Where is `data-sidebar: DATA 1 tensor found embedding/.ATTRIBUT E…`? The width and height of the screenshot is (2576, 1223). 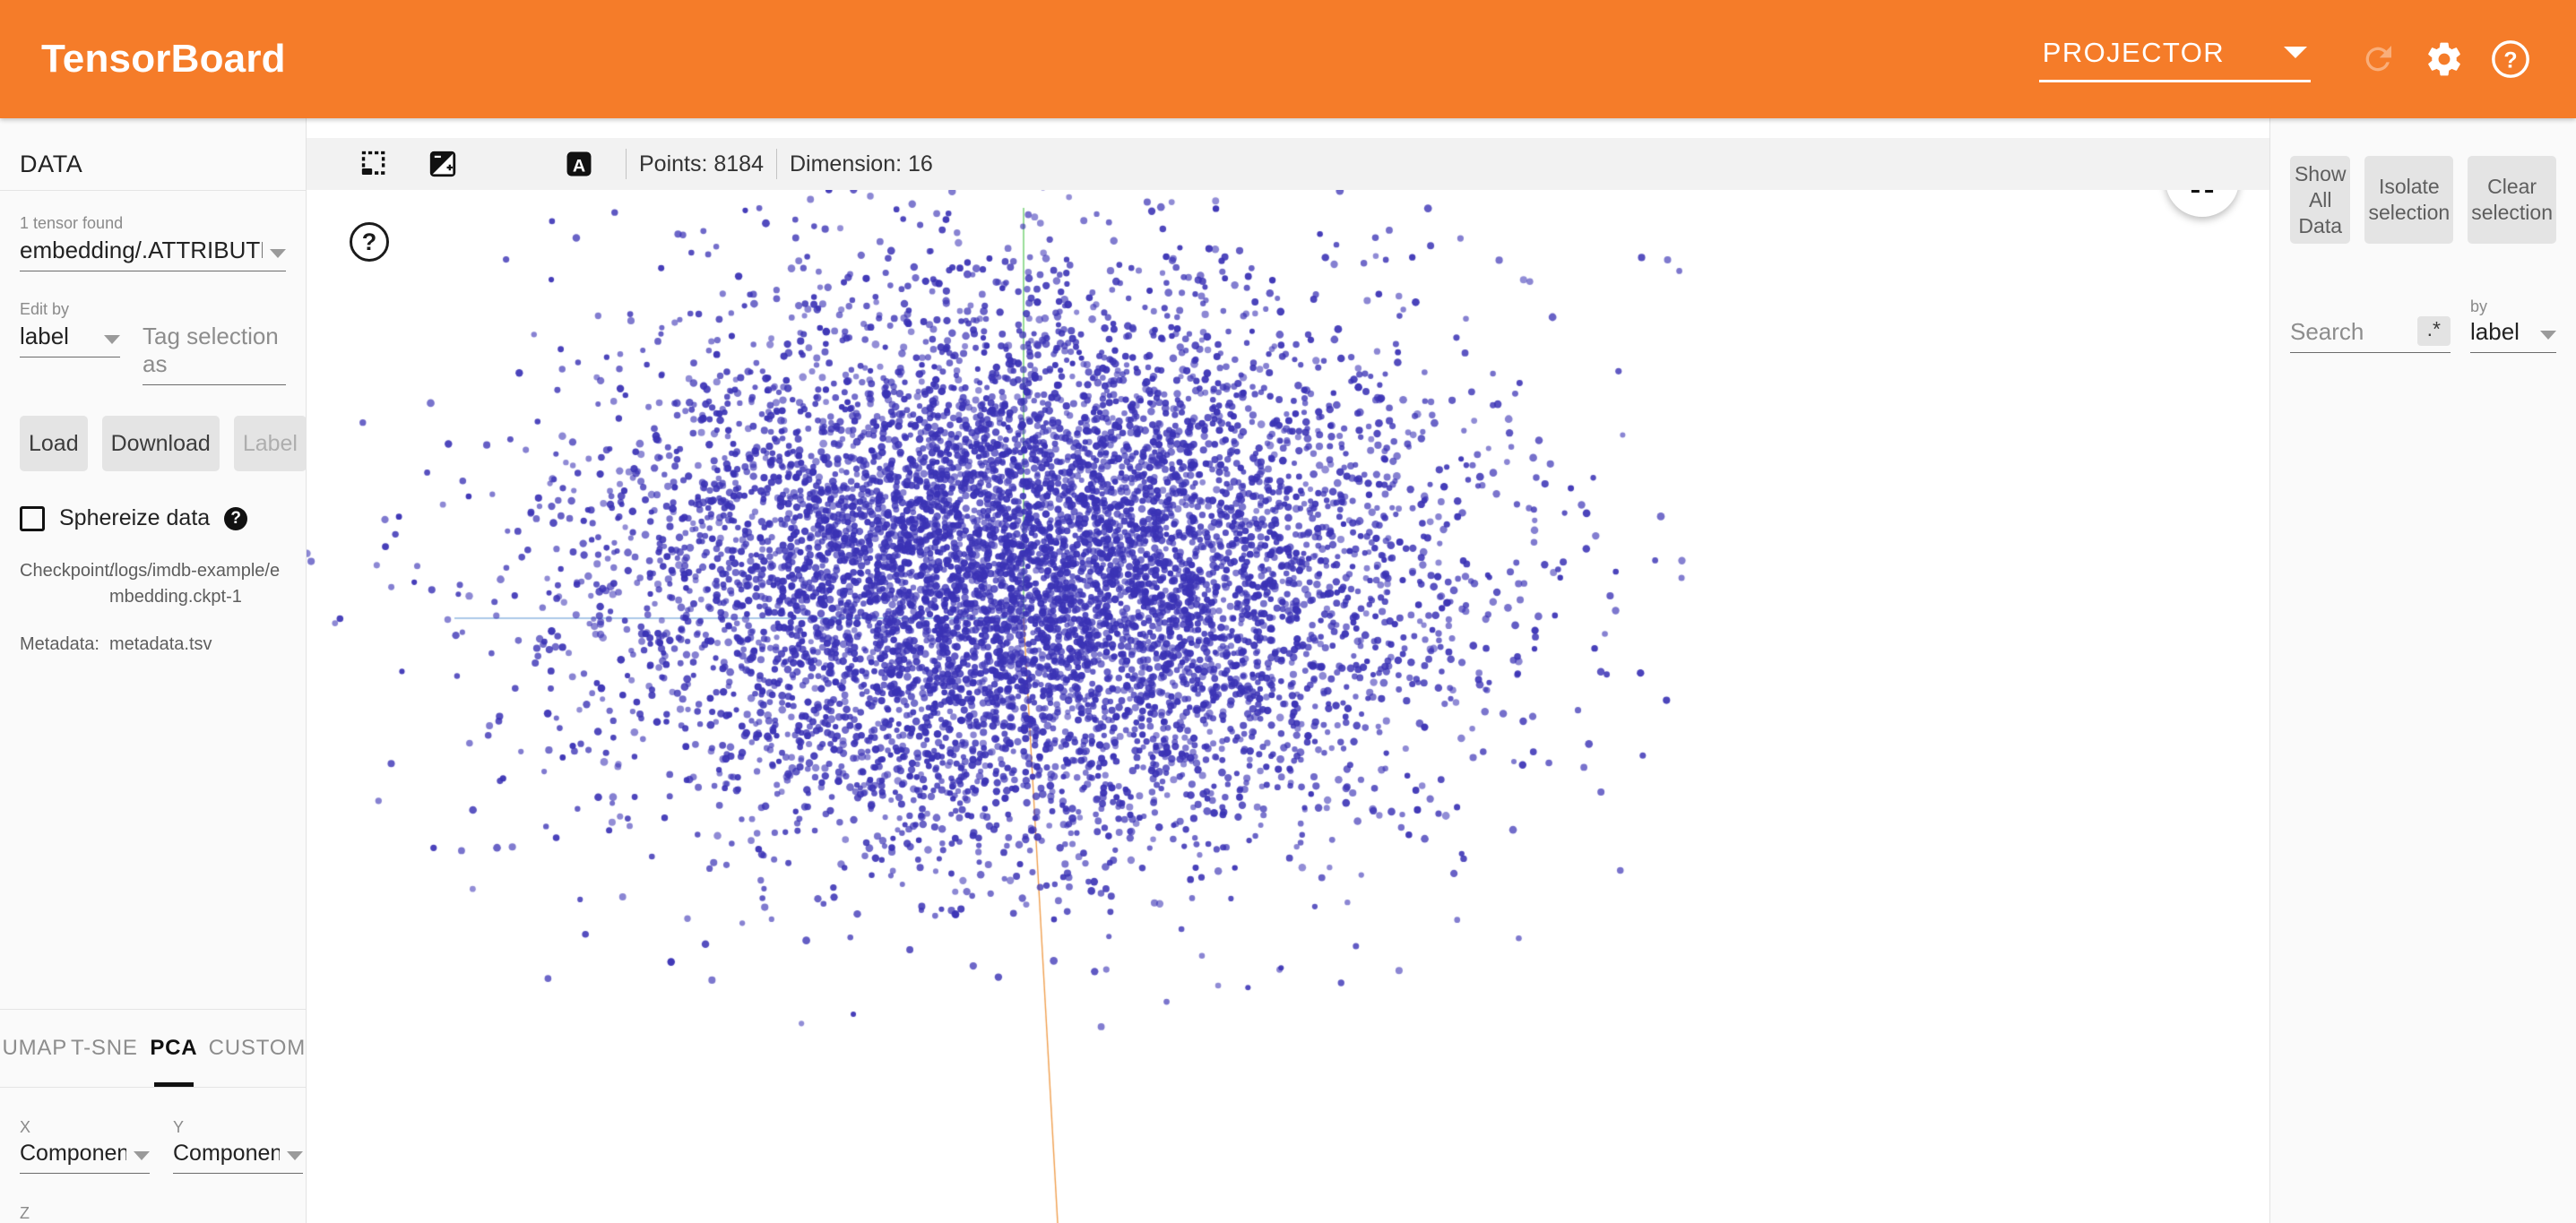 data-sidebar: DATA 1 tensor found embedding/.ATTRIBUT E… is located at coordinates (153, 671).